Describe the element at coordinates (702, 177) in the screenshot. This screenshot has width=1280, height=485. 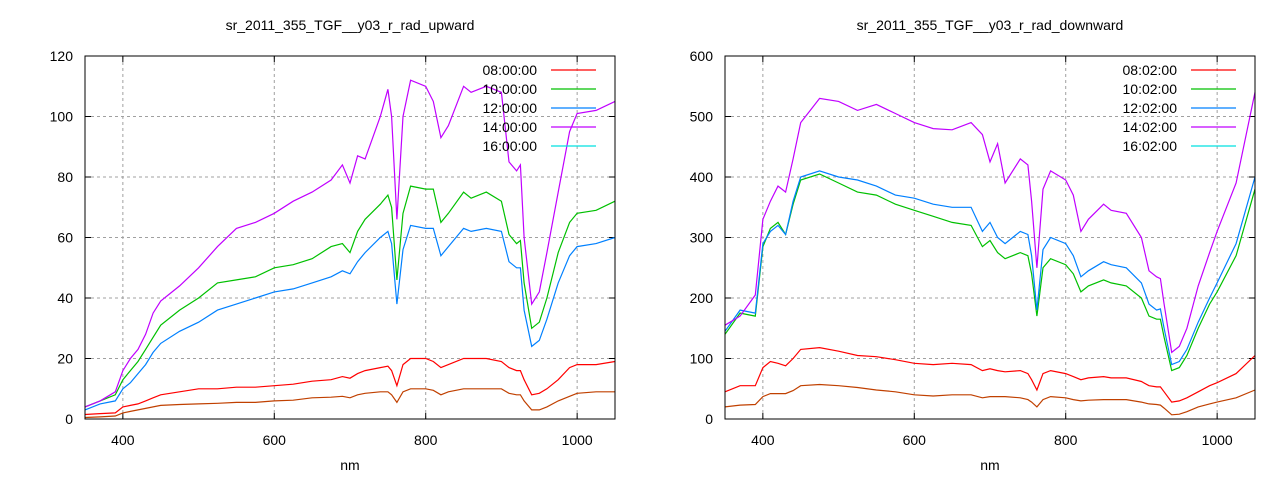
I see `y-tick-label: 400` at that location.